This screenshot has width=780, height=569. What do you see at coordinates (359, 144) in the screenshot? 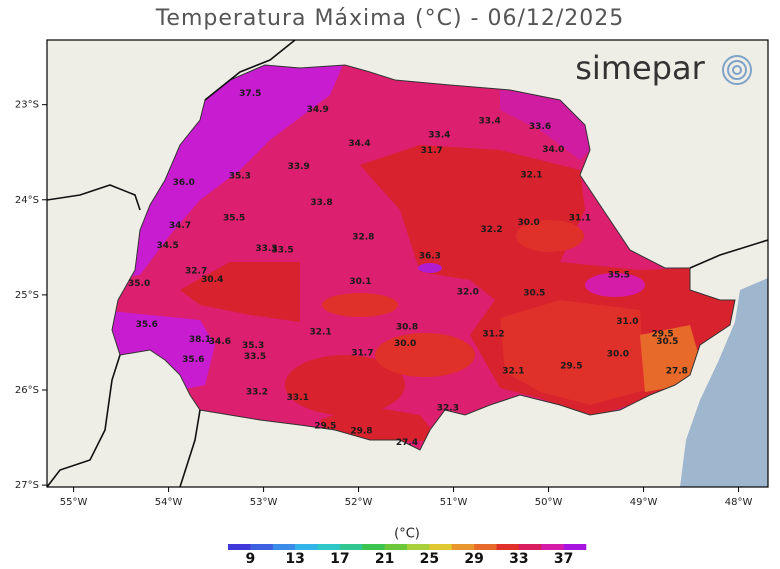
I see `station-value: 34.4` at bounding box center [359, 144].